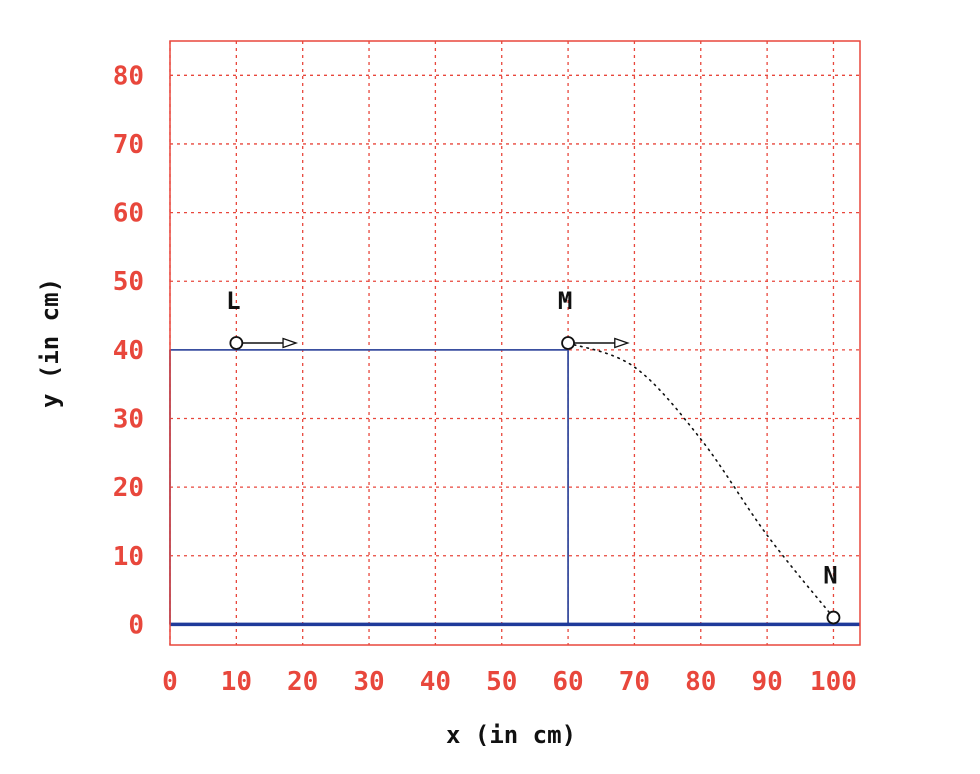 This screenshot has height=774, width=980. What do you see at coordinates (50, 343) in the screenshot?
I see `y-axis-title: y (in cm)` at bounding box center [50, 343].